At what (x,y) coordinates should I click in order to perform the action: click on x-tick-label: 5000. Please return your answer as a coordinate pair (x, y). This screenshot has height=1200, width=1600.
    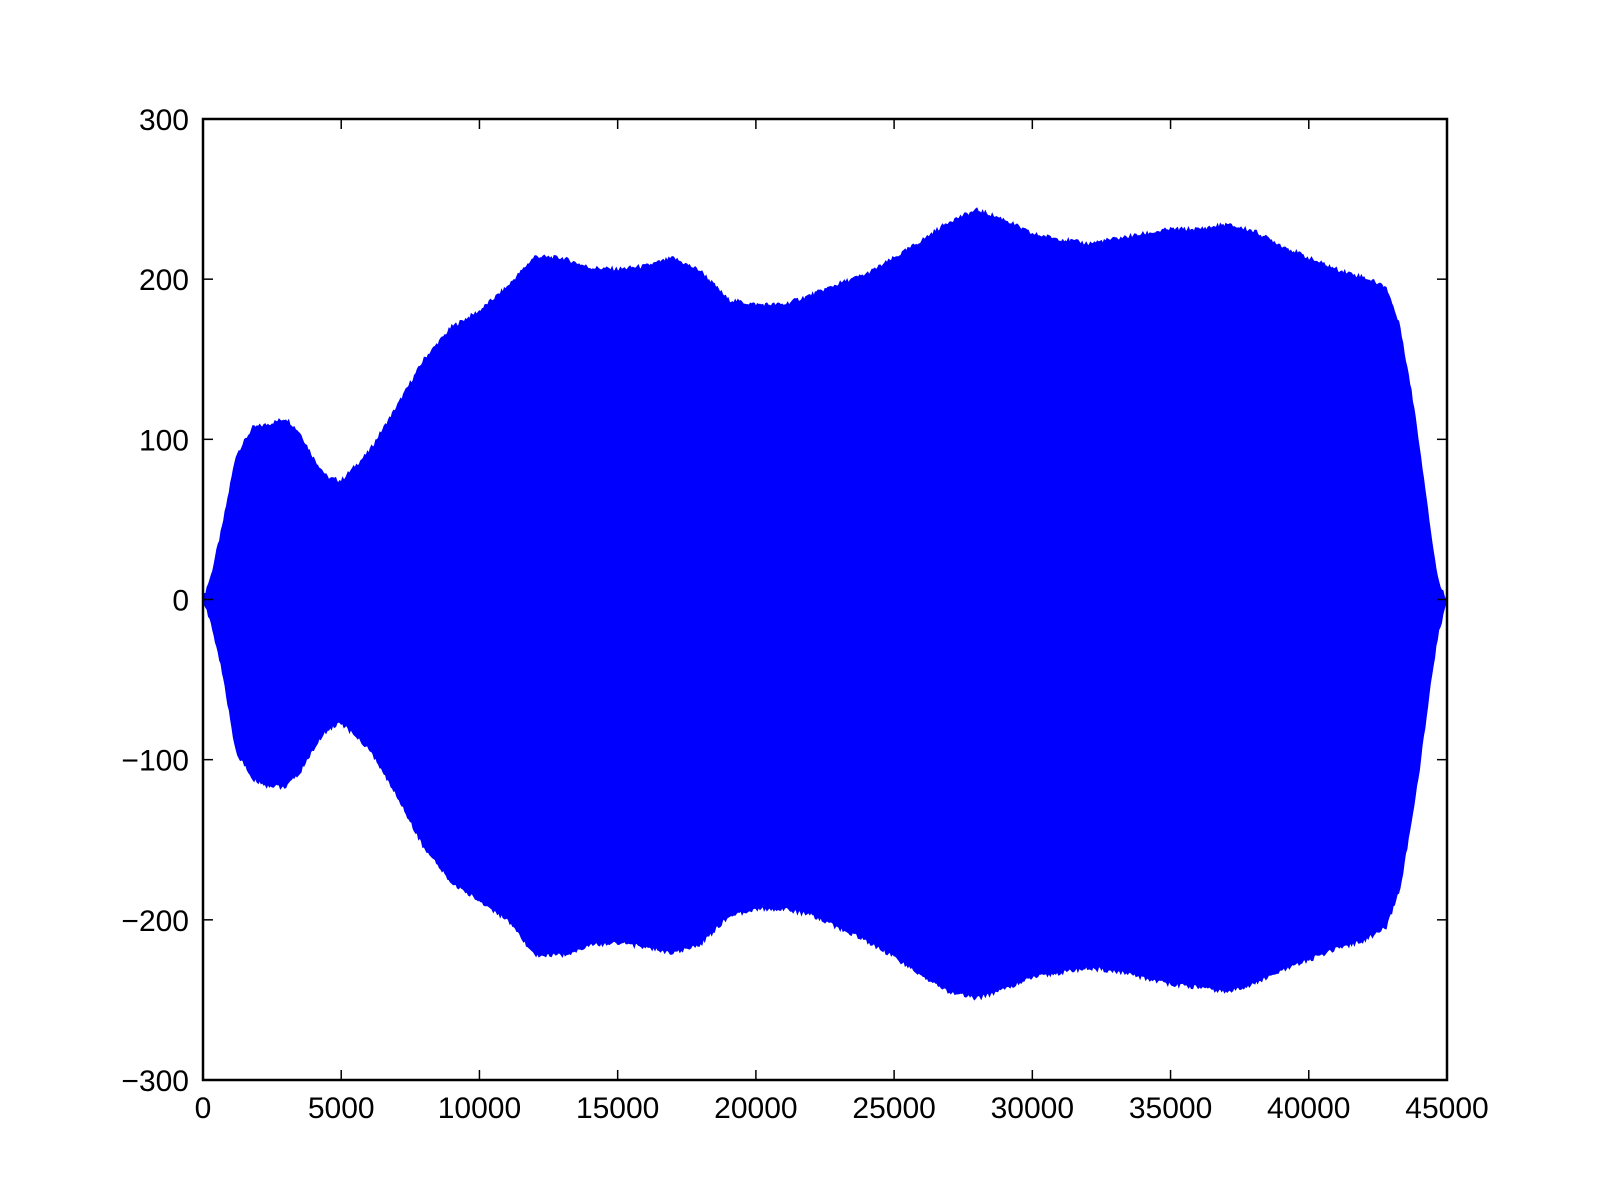
    Looking at the image, I should click on (341, 1108).